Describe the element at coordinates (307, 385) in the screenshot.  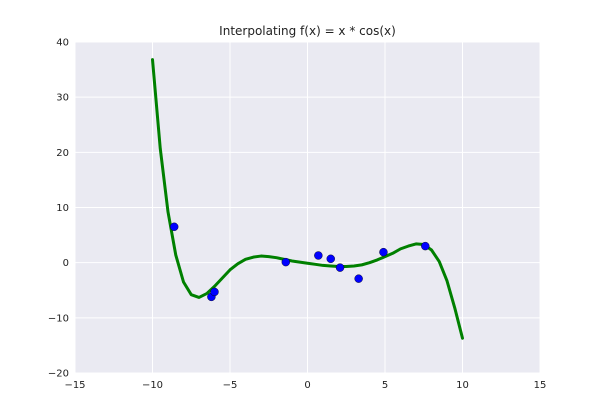
I see `x-tick-label: 0` at that location.